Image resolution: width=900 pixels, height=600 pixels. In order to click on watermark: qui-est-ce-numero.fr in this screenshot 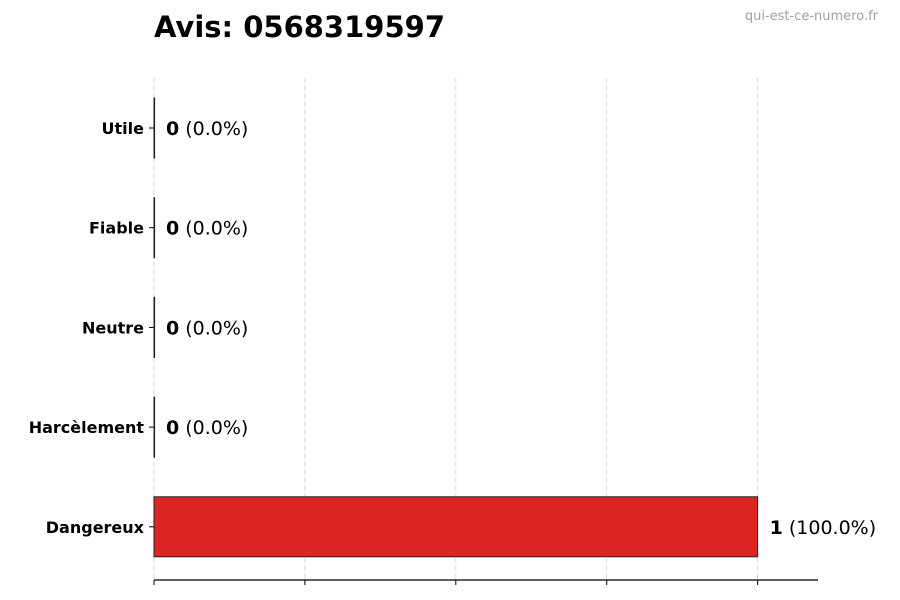, I will do `click(811, 16)`.